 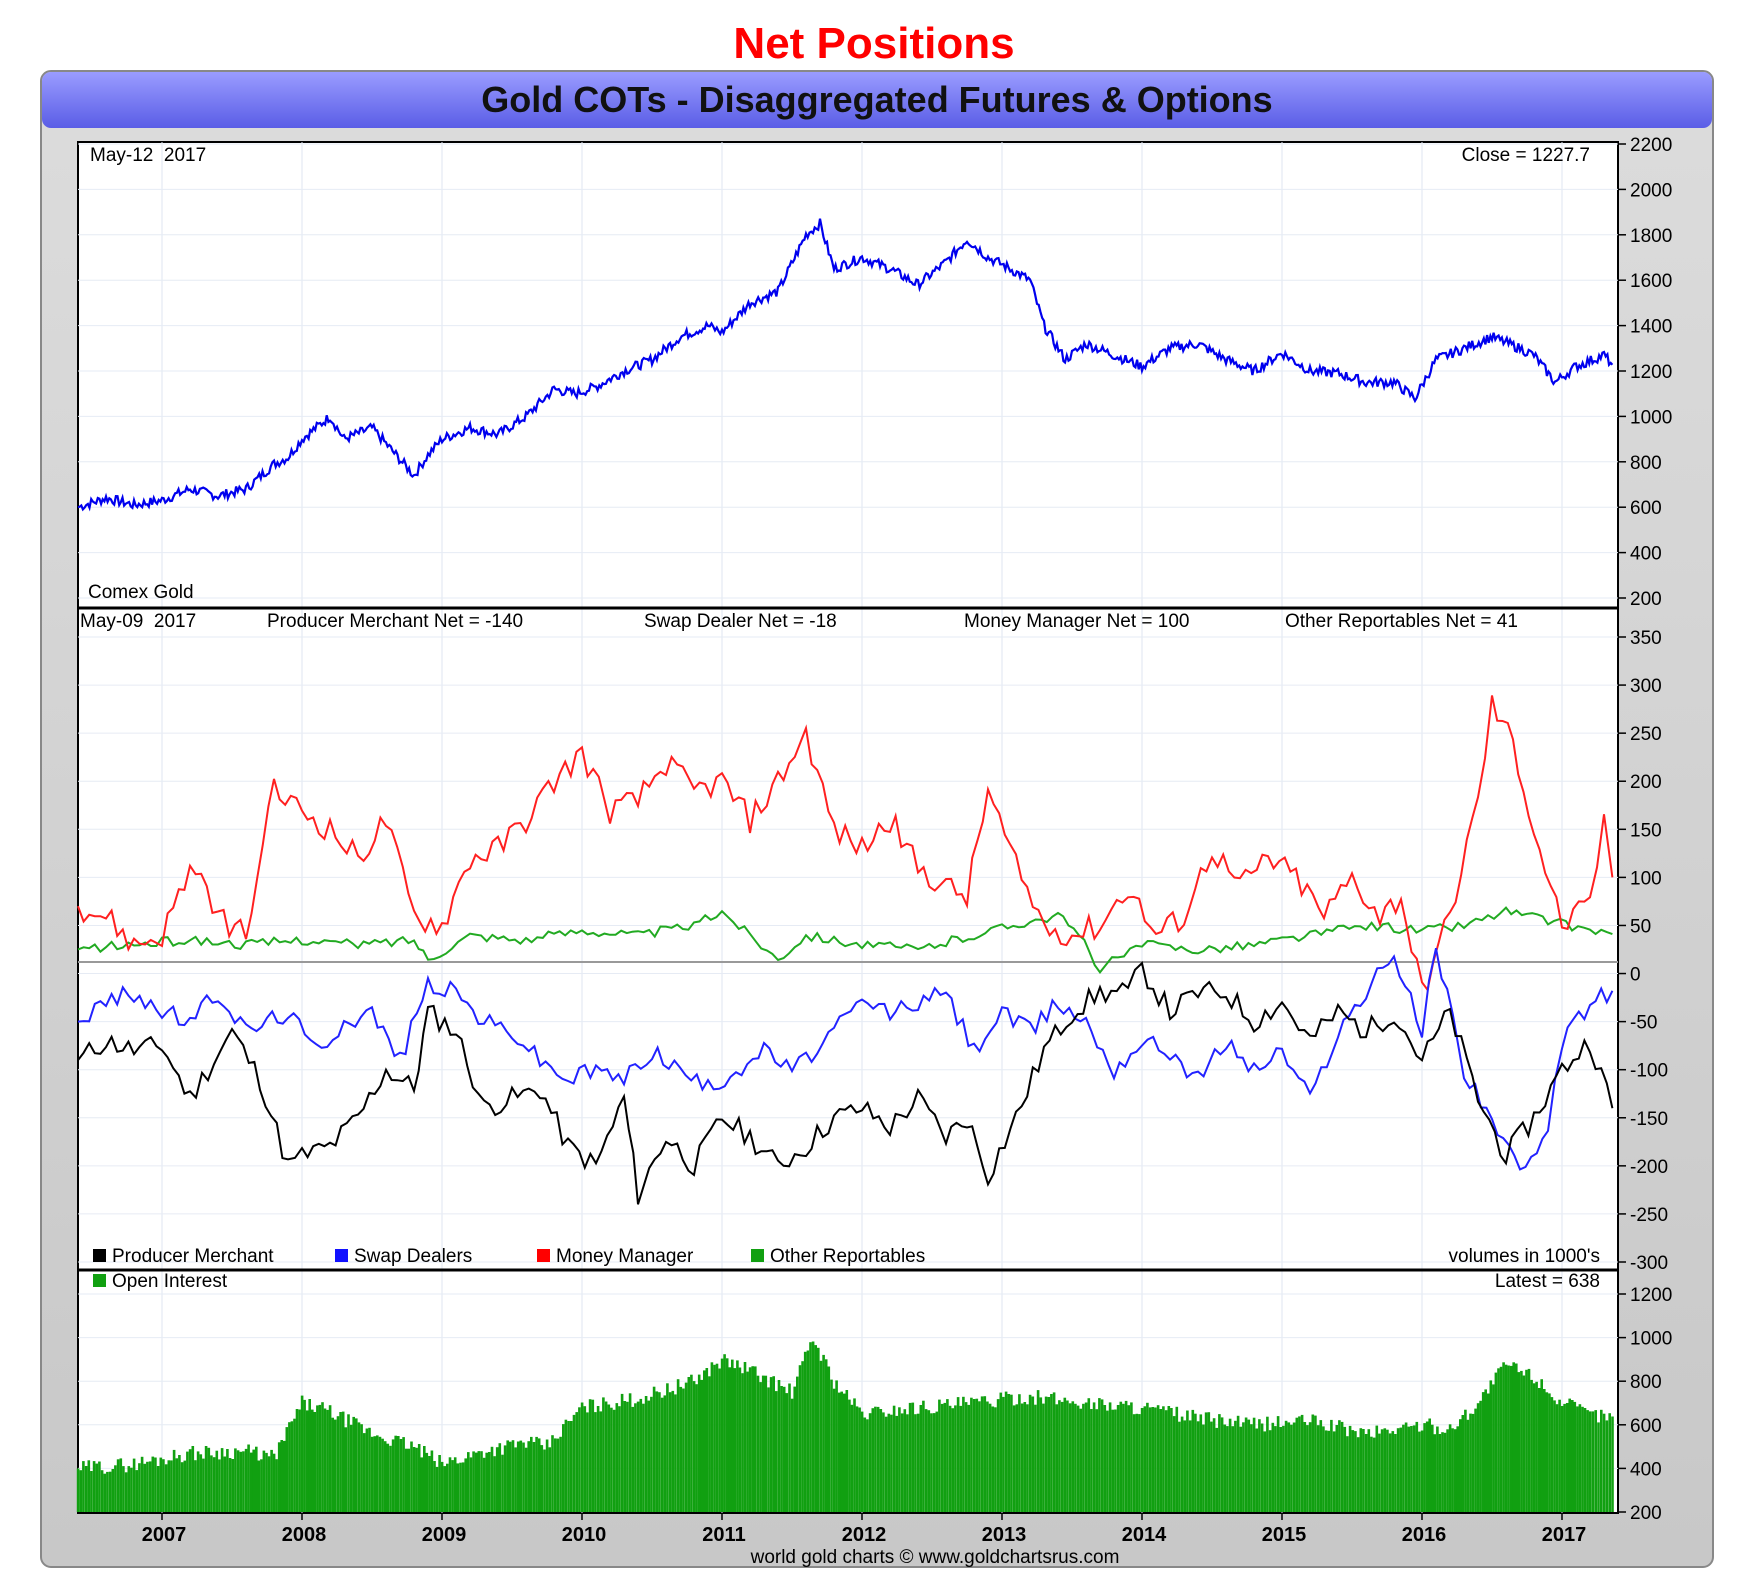 I want to click on y-tick-label: 300, so click(x=1646, y=686).